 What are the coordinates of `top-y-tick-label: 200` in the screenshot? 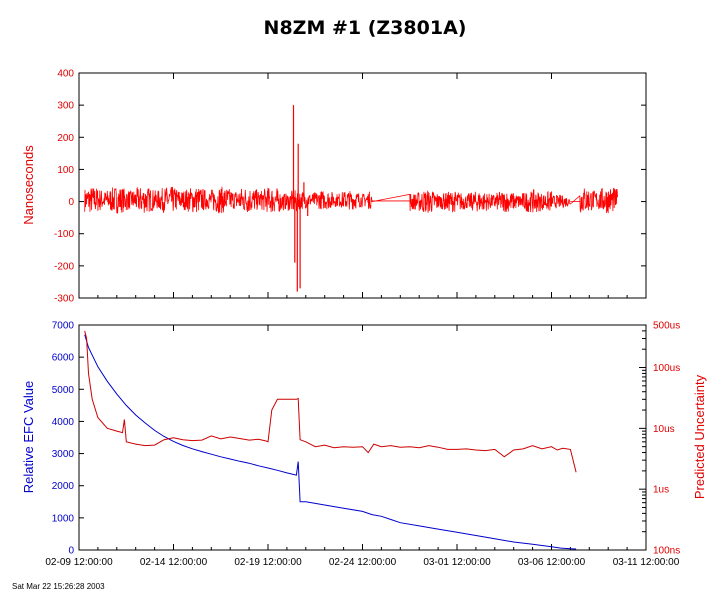 It's located at (65, 138).